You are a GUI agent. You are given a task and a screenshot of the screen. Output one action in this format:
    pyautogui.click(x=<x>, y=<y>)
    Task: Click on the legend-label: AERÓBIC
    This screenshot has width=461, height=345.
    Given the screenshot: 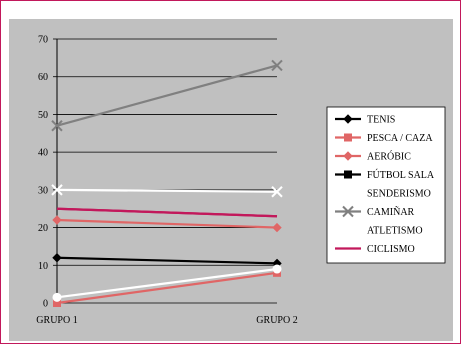 What is the action you would take?
    pyautogui.click(x=389, y=157)
    